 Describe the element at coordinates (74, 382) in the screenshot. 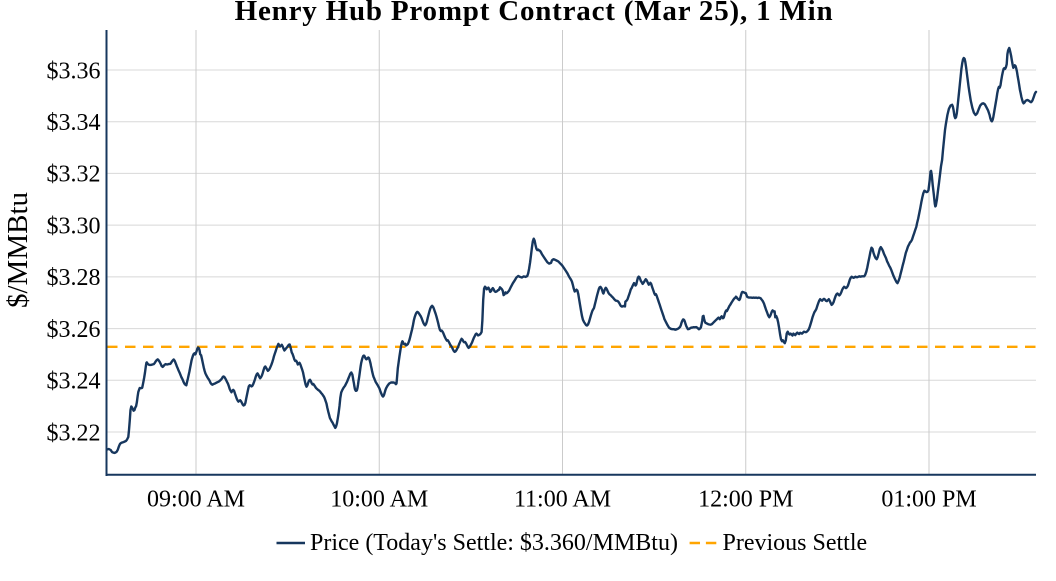

I see `svg-text: $3.24` at that location.